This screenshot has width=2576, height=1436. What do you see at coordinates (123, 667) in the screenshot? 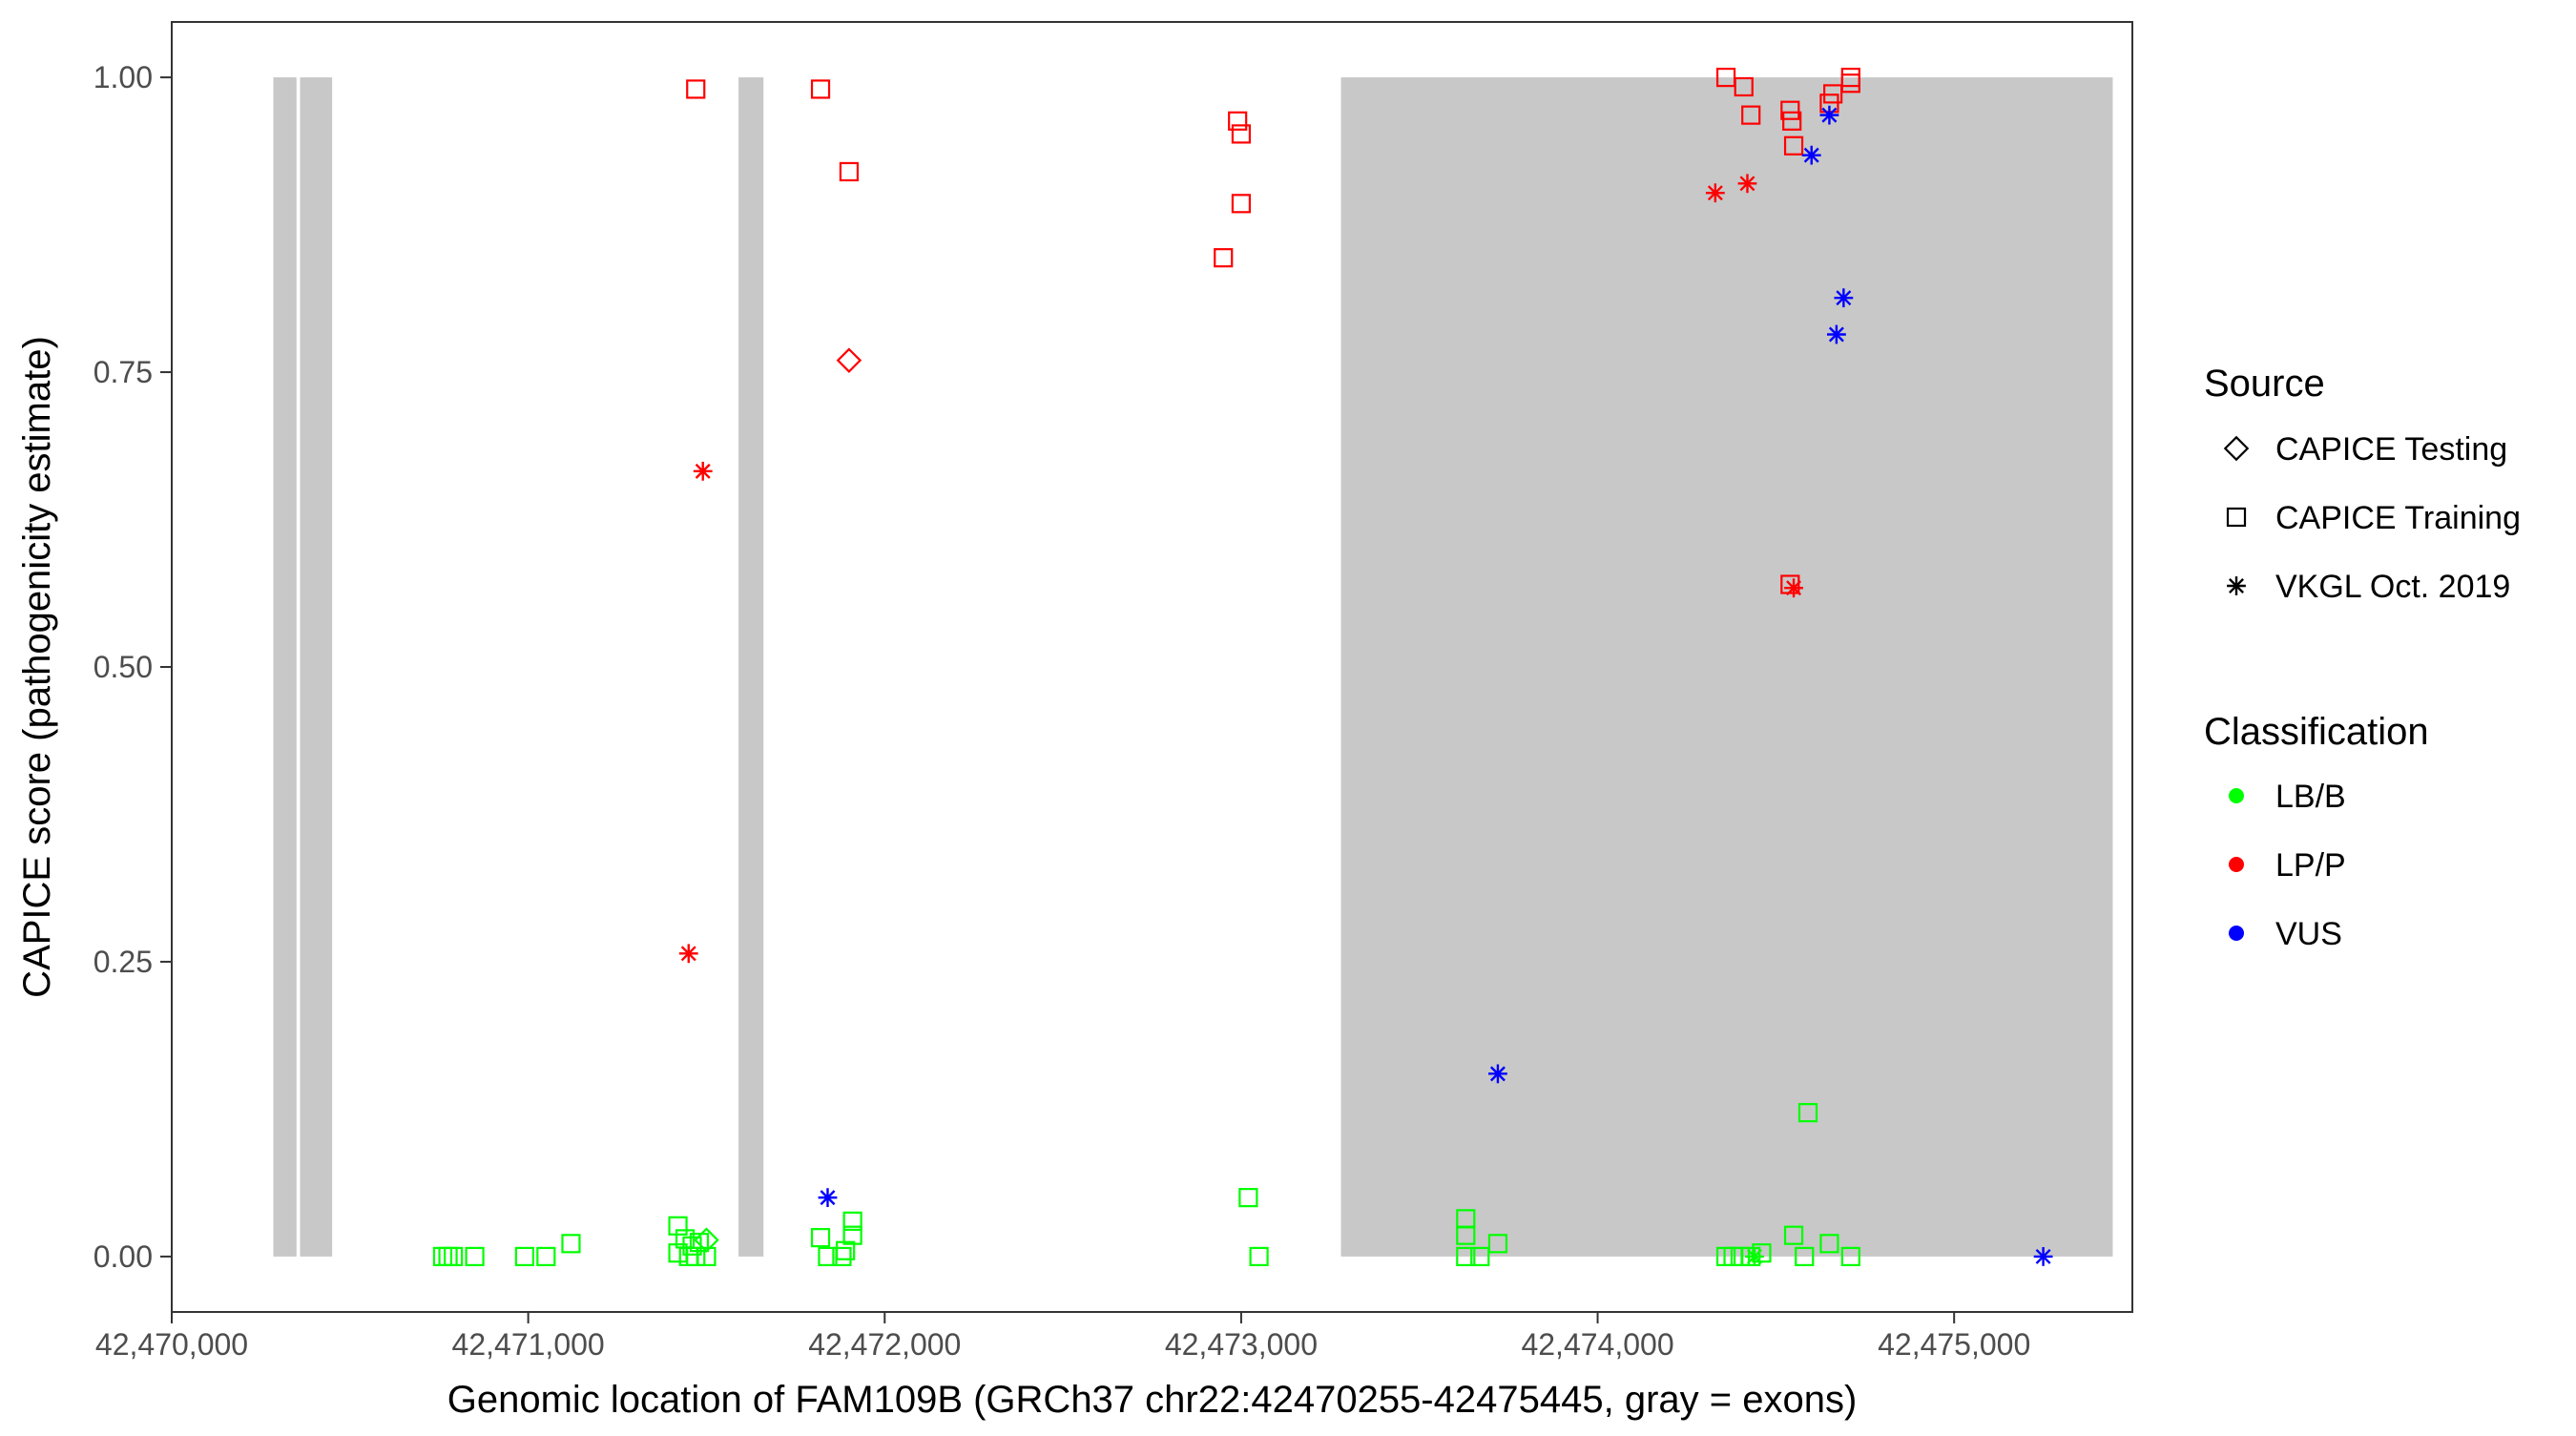
I see `y-tick-label: 0.50` at bounding box center [123, 667].